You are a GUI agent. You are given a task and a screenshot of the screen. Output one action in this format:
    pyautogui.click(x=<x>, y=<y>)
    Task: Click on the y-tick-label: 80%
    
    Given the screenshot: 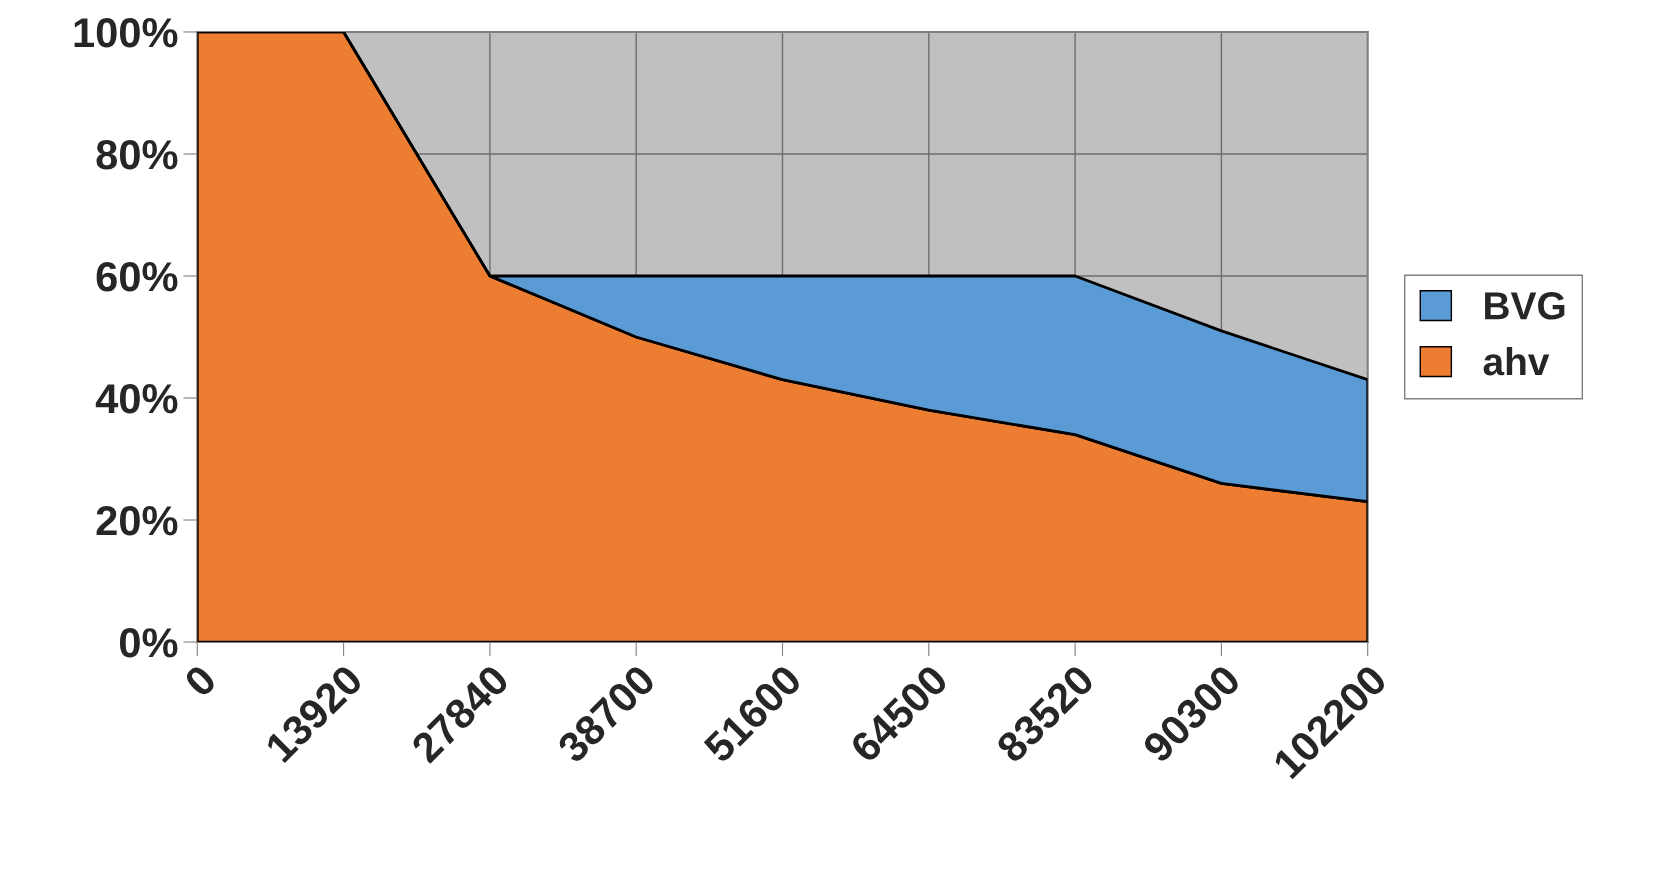 What is the action you would take?
    pyautogui.click(x=137, y=154)
    